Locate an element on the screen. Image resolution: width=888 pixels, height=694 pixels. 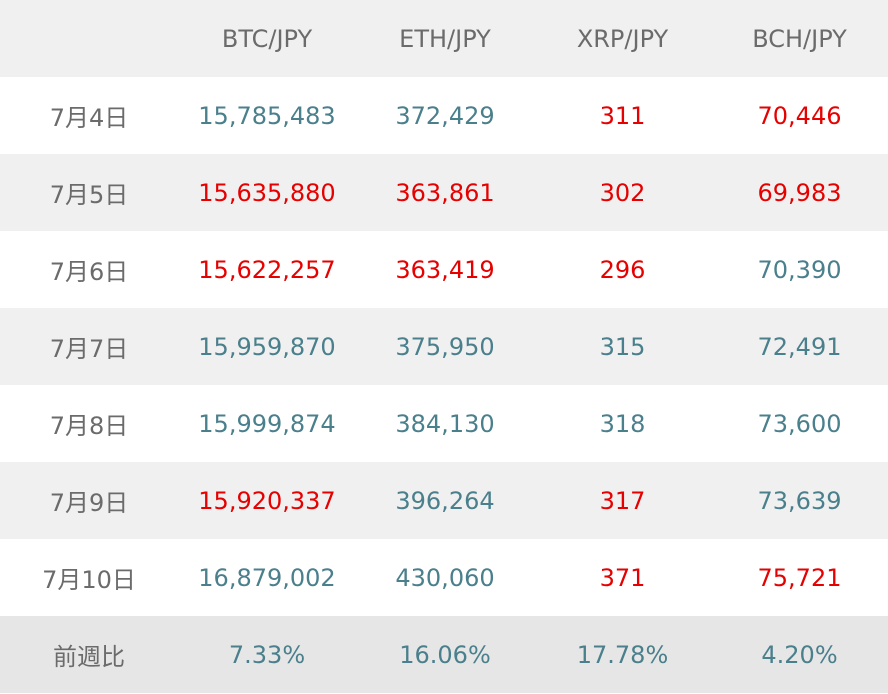
bch-cell: 75,721 is located at coordinates (799, 577).